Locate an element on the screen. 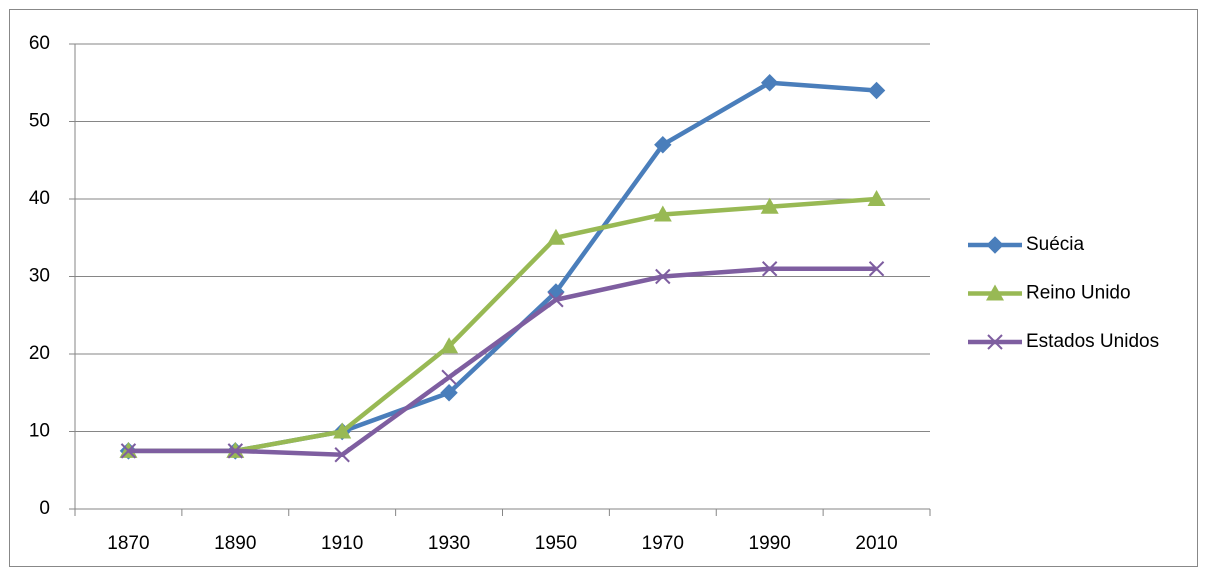  x-tick-label: 1930 is located at coordinates (449, 543).